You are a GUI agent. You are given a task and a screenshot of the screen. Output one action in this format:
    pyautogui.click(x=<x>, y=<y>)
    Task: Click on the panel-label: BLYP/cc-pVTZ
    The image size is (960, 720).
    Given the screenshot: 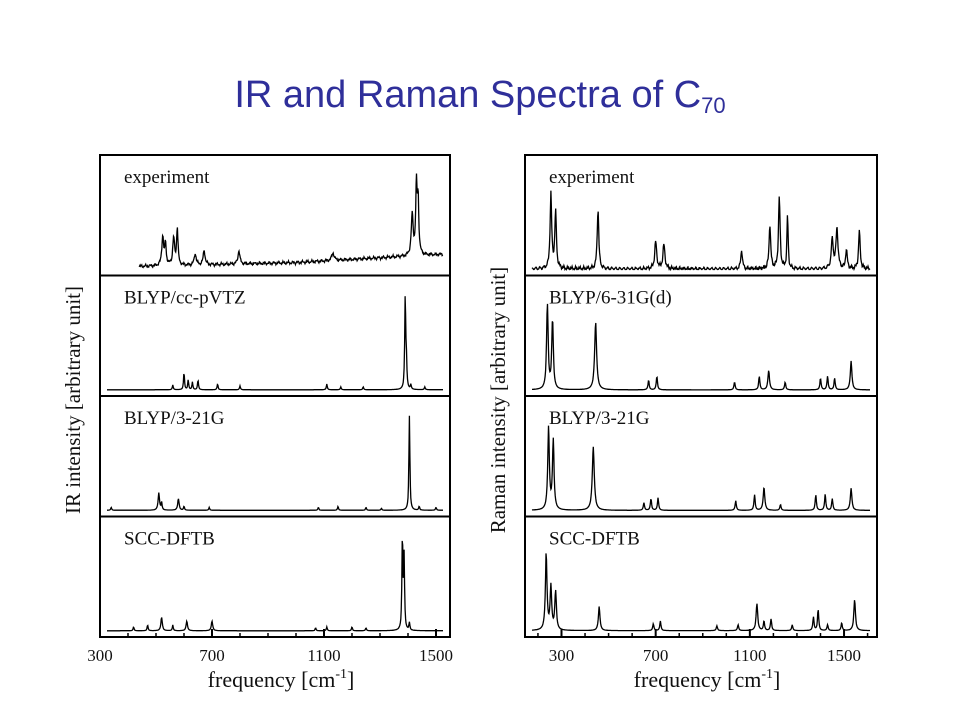 What is the action you would take?
    pyautogui.click(x=185, y=298)
    